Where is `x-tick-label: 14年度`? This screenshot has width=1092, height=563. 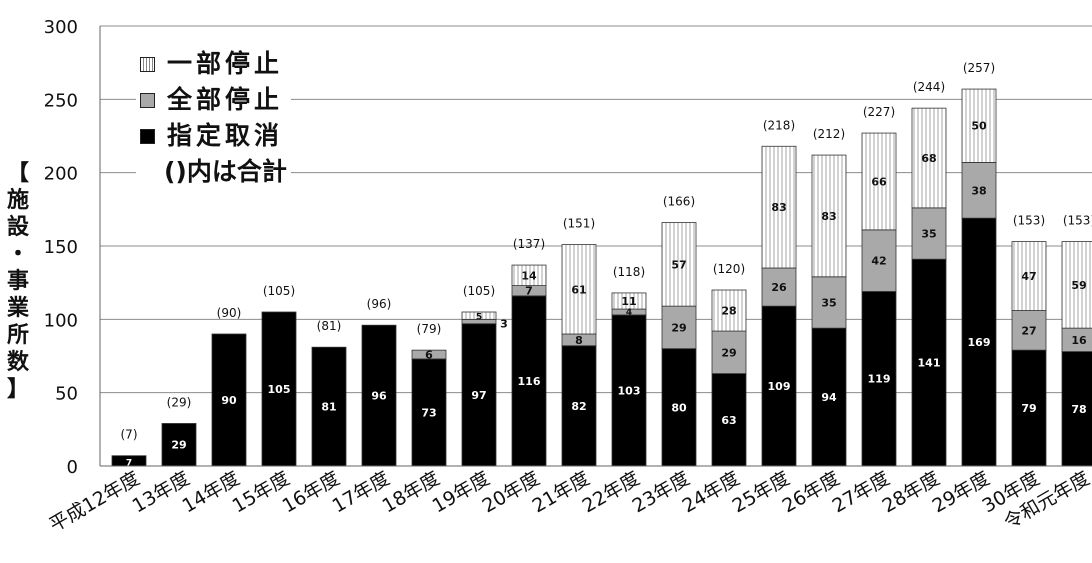
x-tick-label: 14年度 is located at coordinates (211, 492).